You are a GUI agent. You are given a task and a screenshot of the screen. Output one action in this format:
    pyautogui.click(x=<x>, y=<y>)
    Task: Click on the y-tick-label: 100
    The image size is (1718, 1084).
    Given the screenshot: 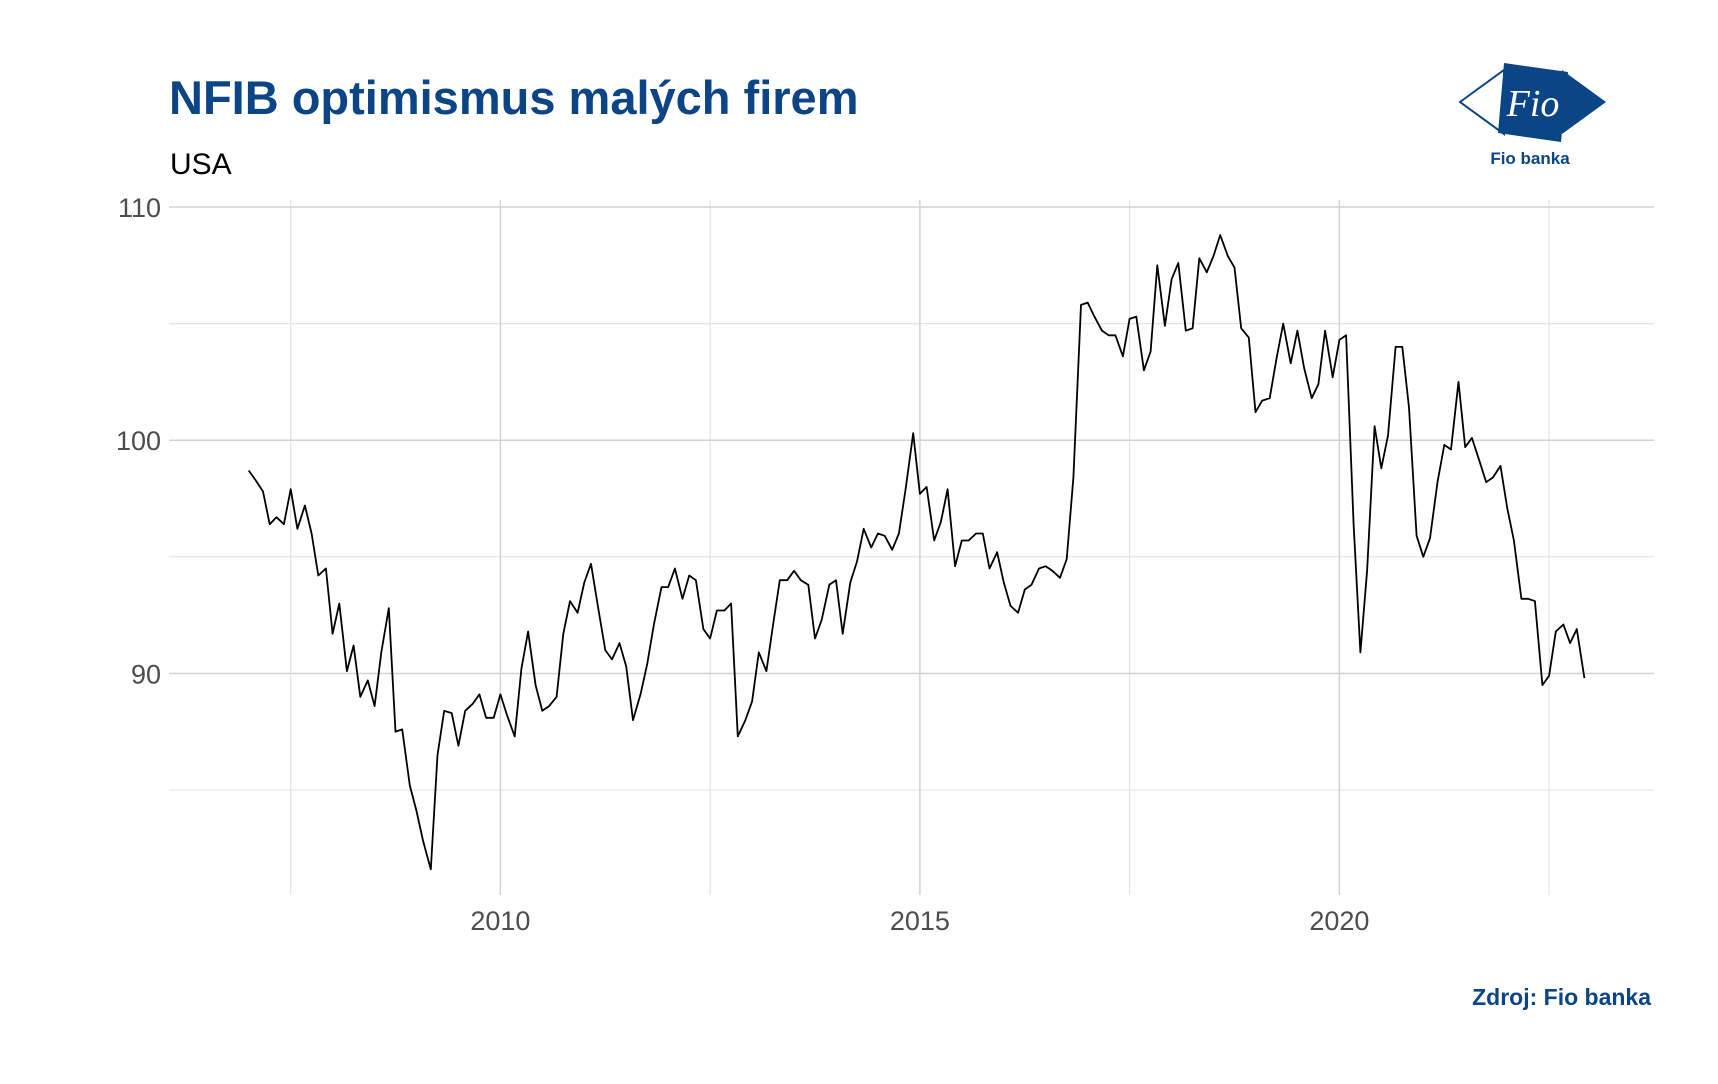 What is the action you would take?
    pyautogui.click(x=138, y=441)
    